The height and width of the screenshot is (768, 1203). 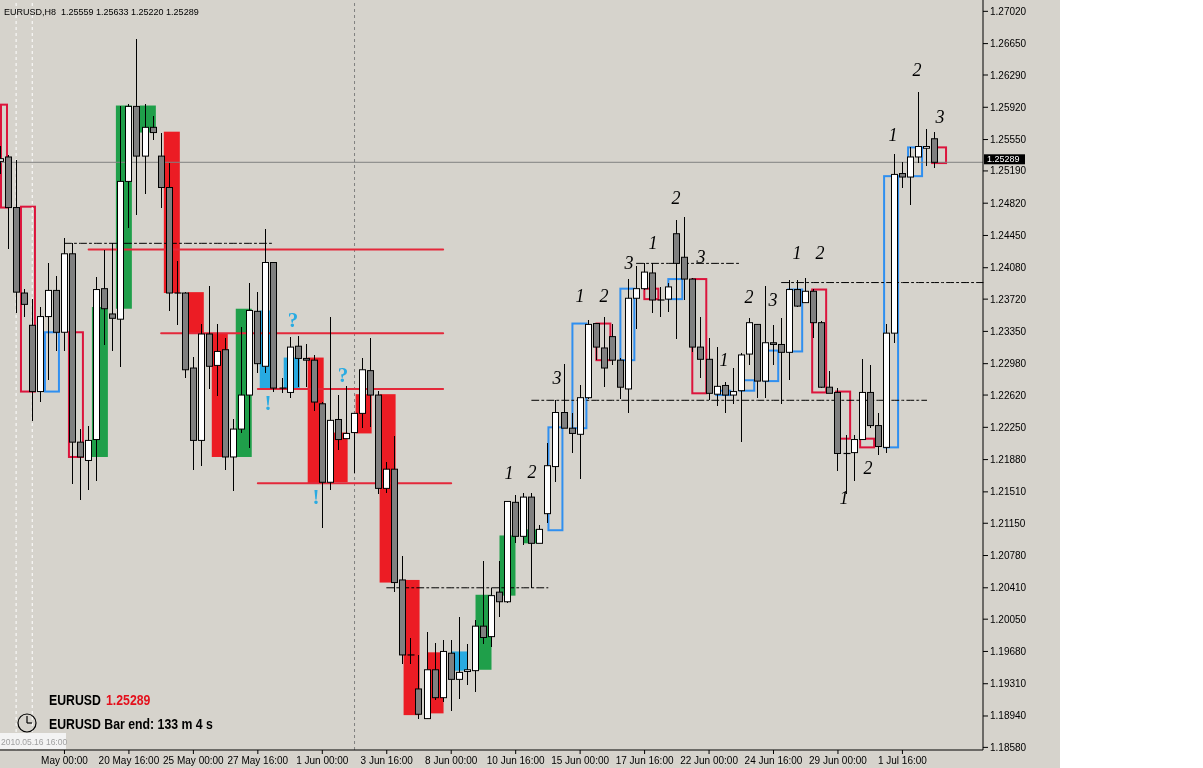 I want to click on text: EURUSD,H8 1.25559 1.25633 1.25220 1.25289, so click(x=101, y=12).